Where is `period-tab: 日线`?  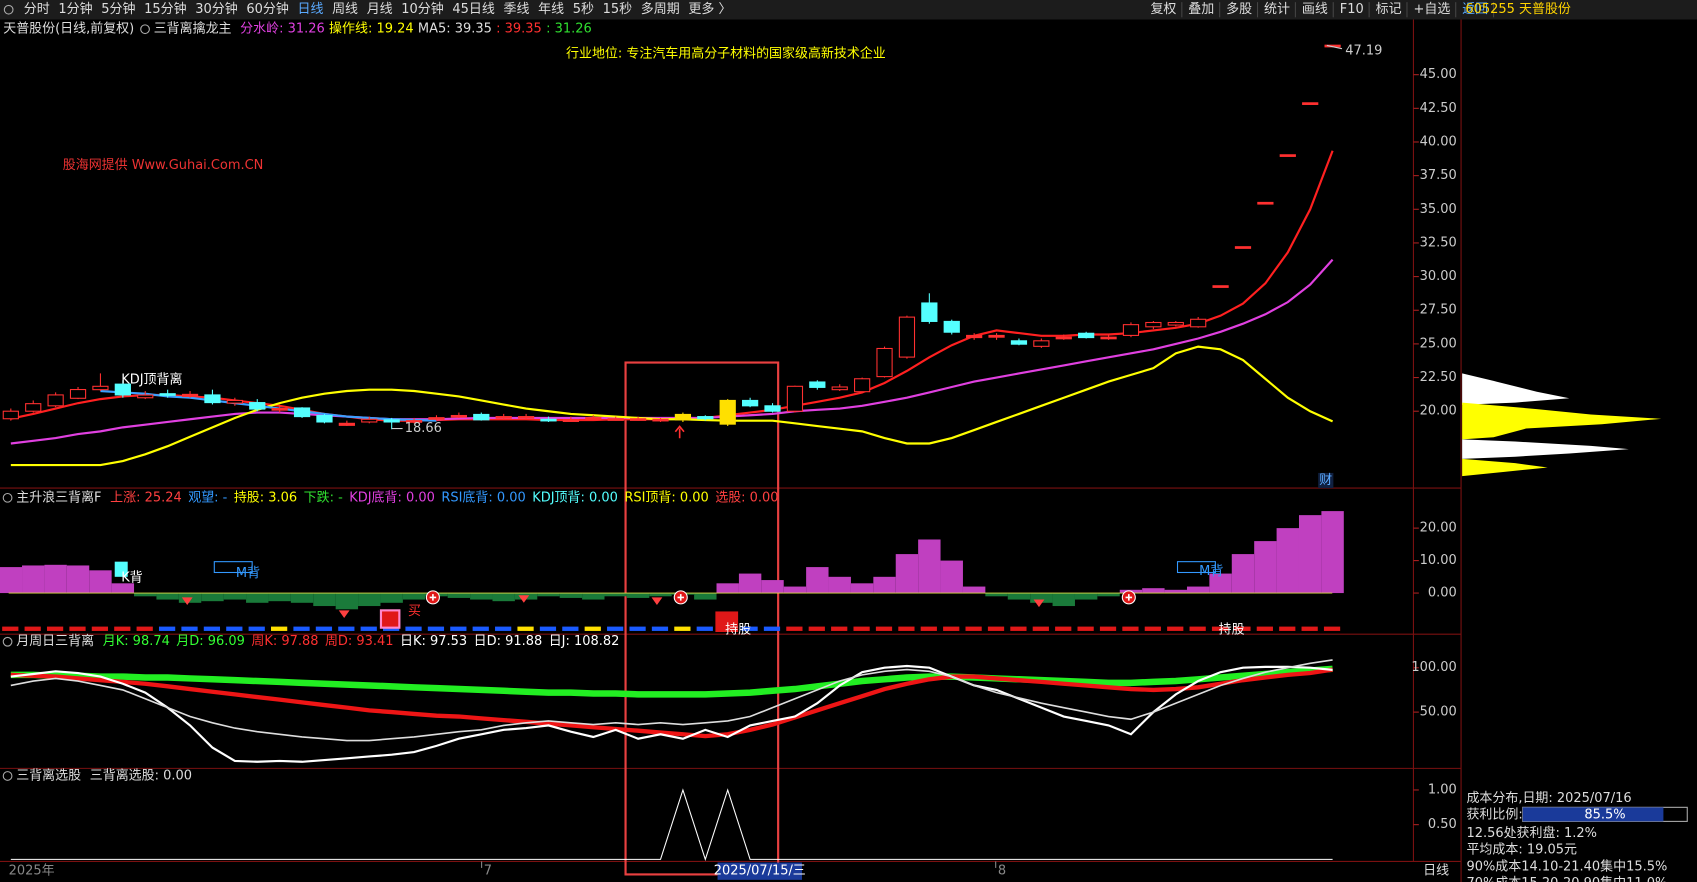
period-tab: 日线 is located at coordinates (310, 9).